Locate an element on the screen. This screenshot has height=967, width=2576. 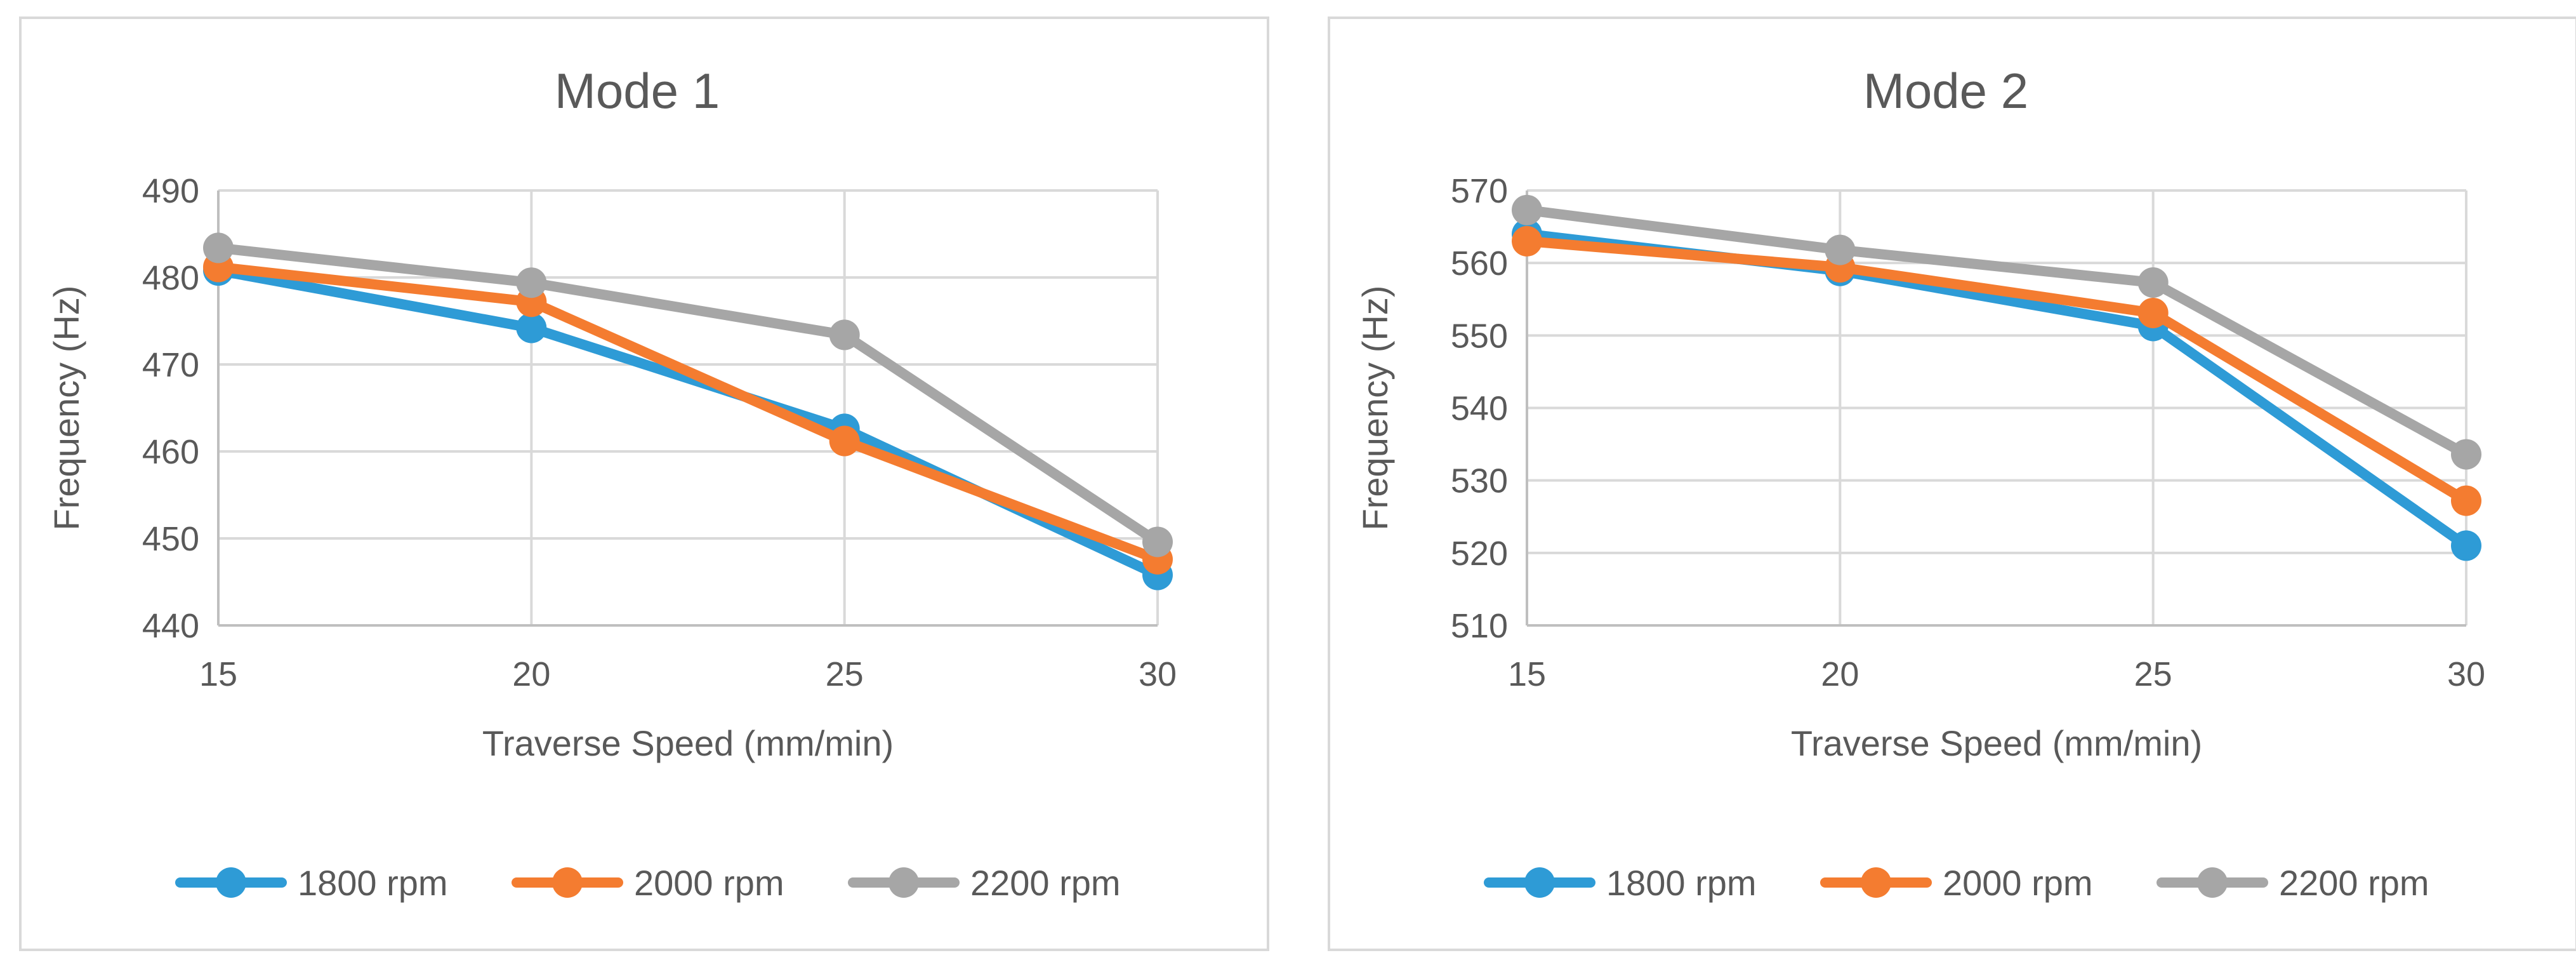
chart-title: Mode 2 is located at coordinates (1946, 91).